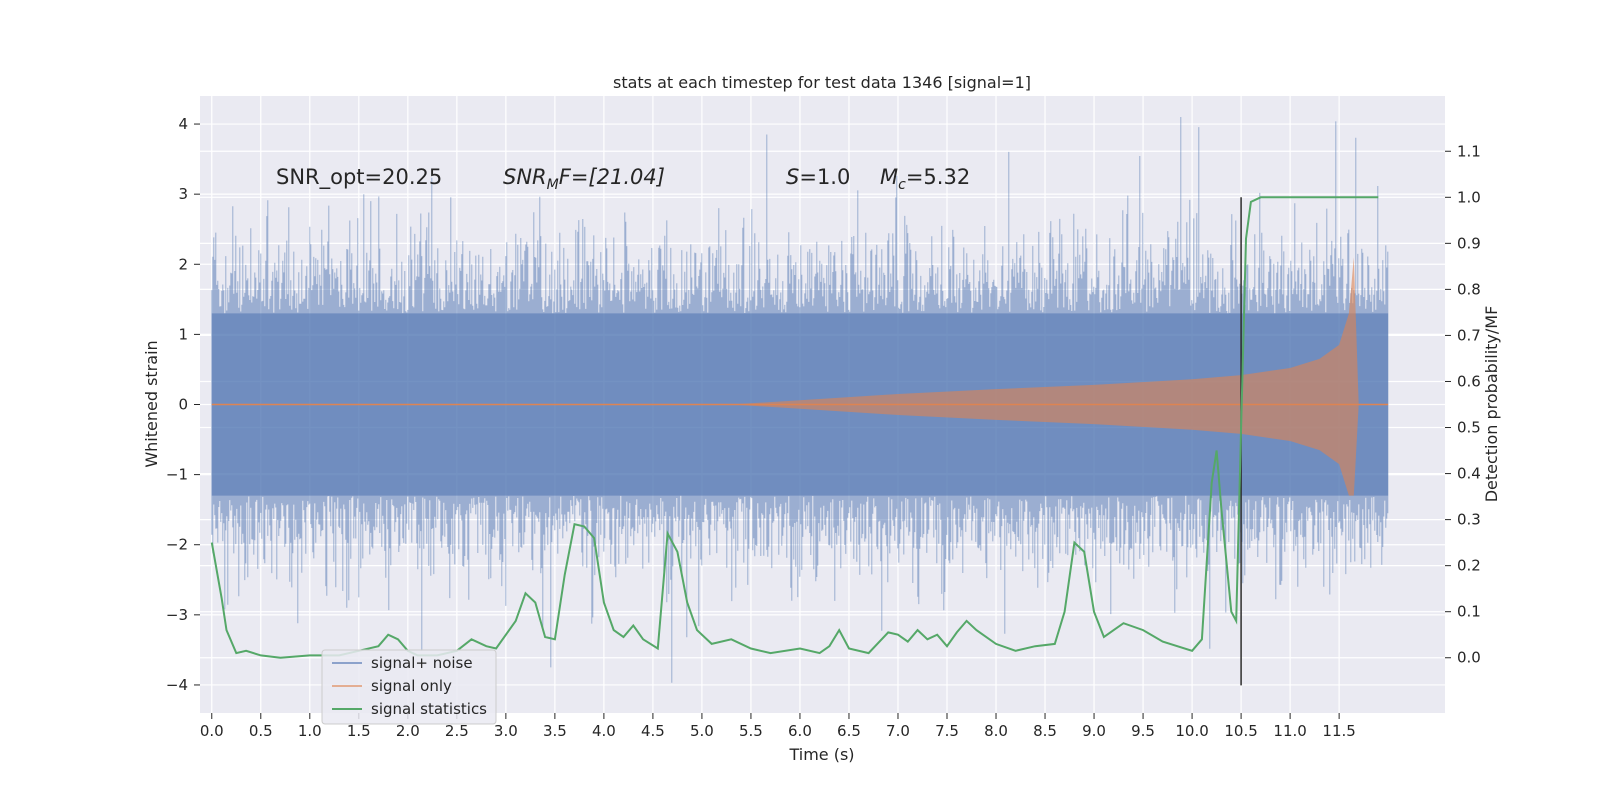 The width and height of the screenshot is (1600, 800). I want to click on y2-tick-label-11: 1.1, so click(1469, 151).